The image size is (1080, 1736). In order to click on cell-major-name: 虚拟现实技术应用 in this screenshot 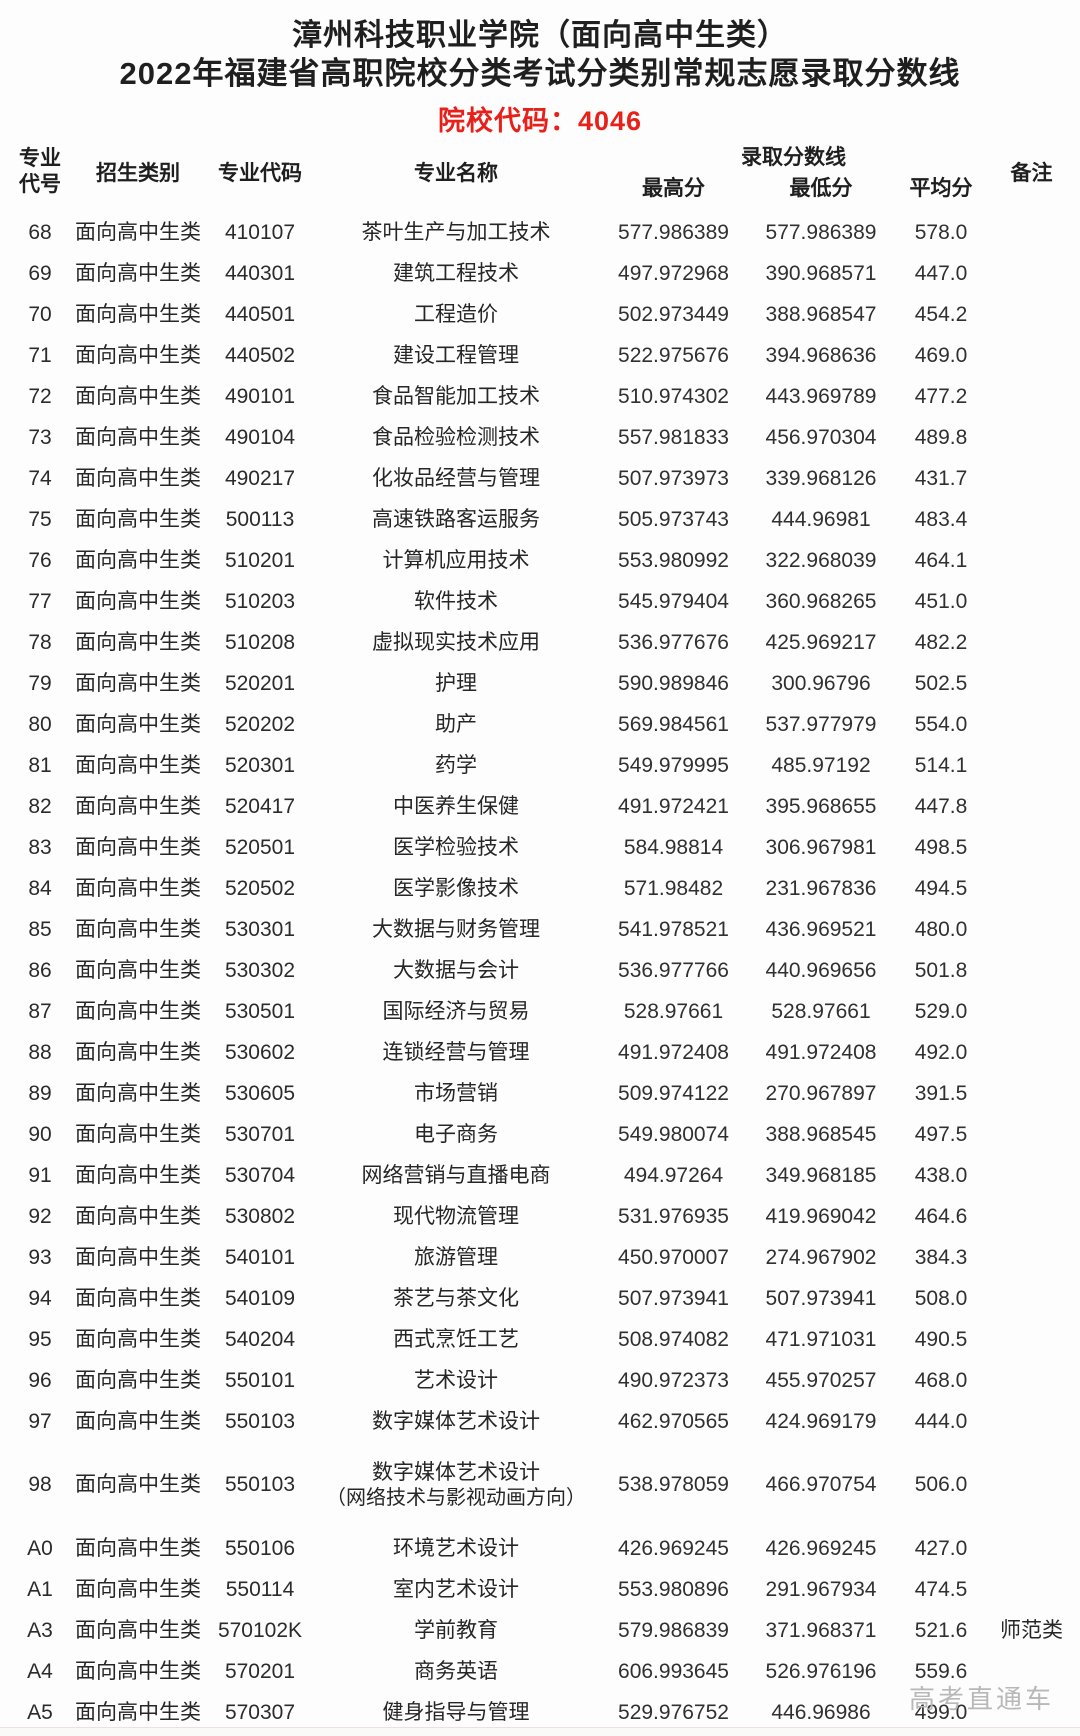, I will do `click(456, 642)`.